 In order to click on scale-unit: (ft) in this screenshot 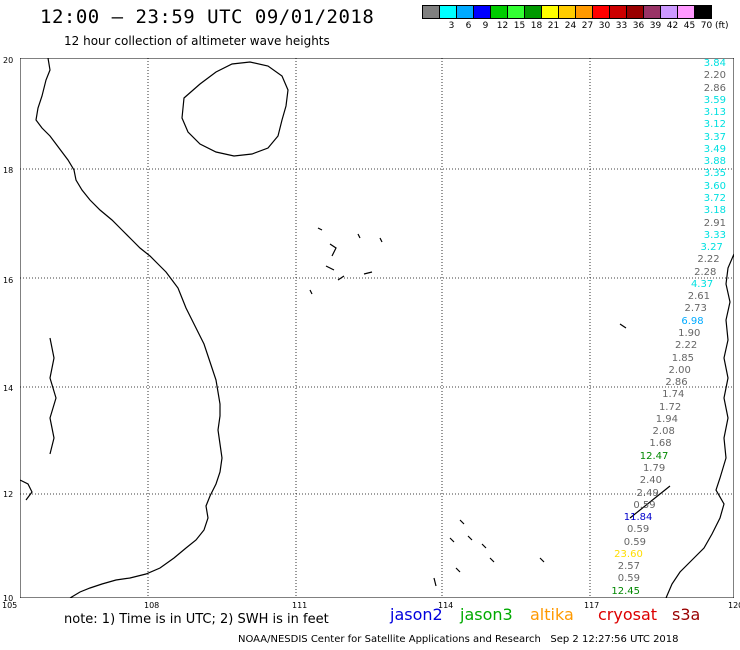, I will do `click(722, 26)`.